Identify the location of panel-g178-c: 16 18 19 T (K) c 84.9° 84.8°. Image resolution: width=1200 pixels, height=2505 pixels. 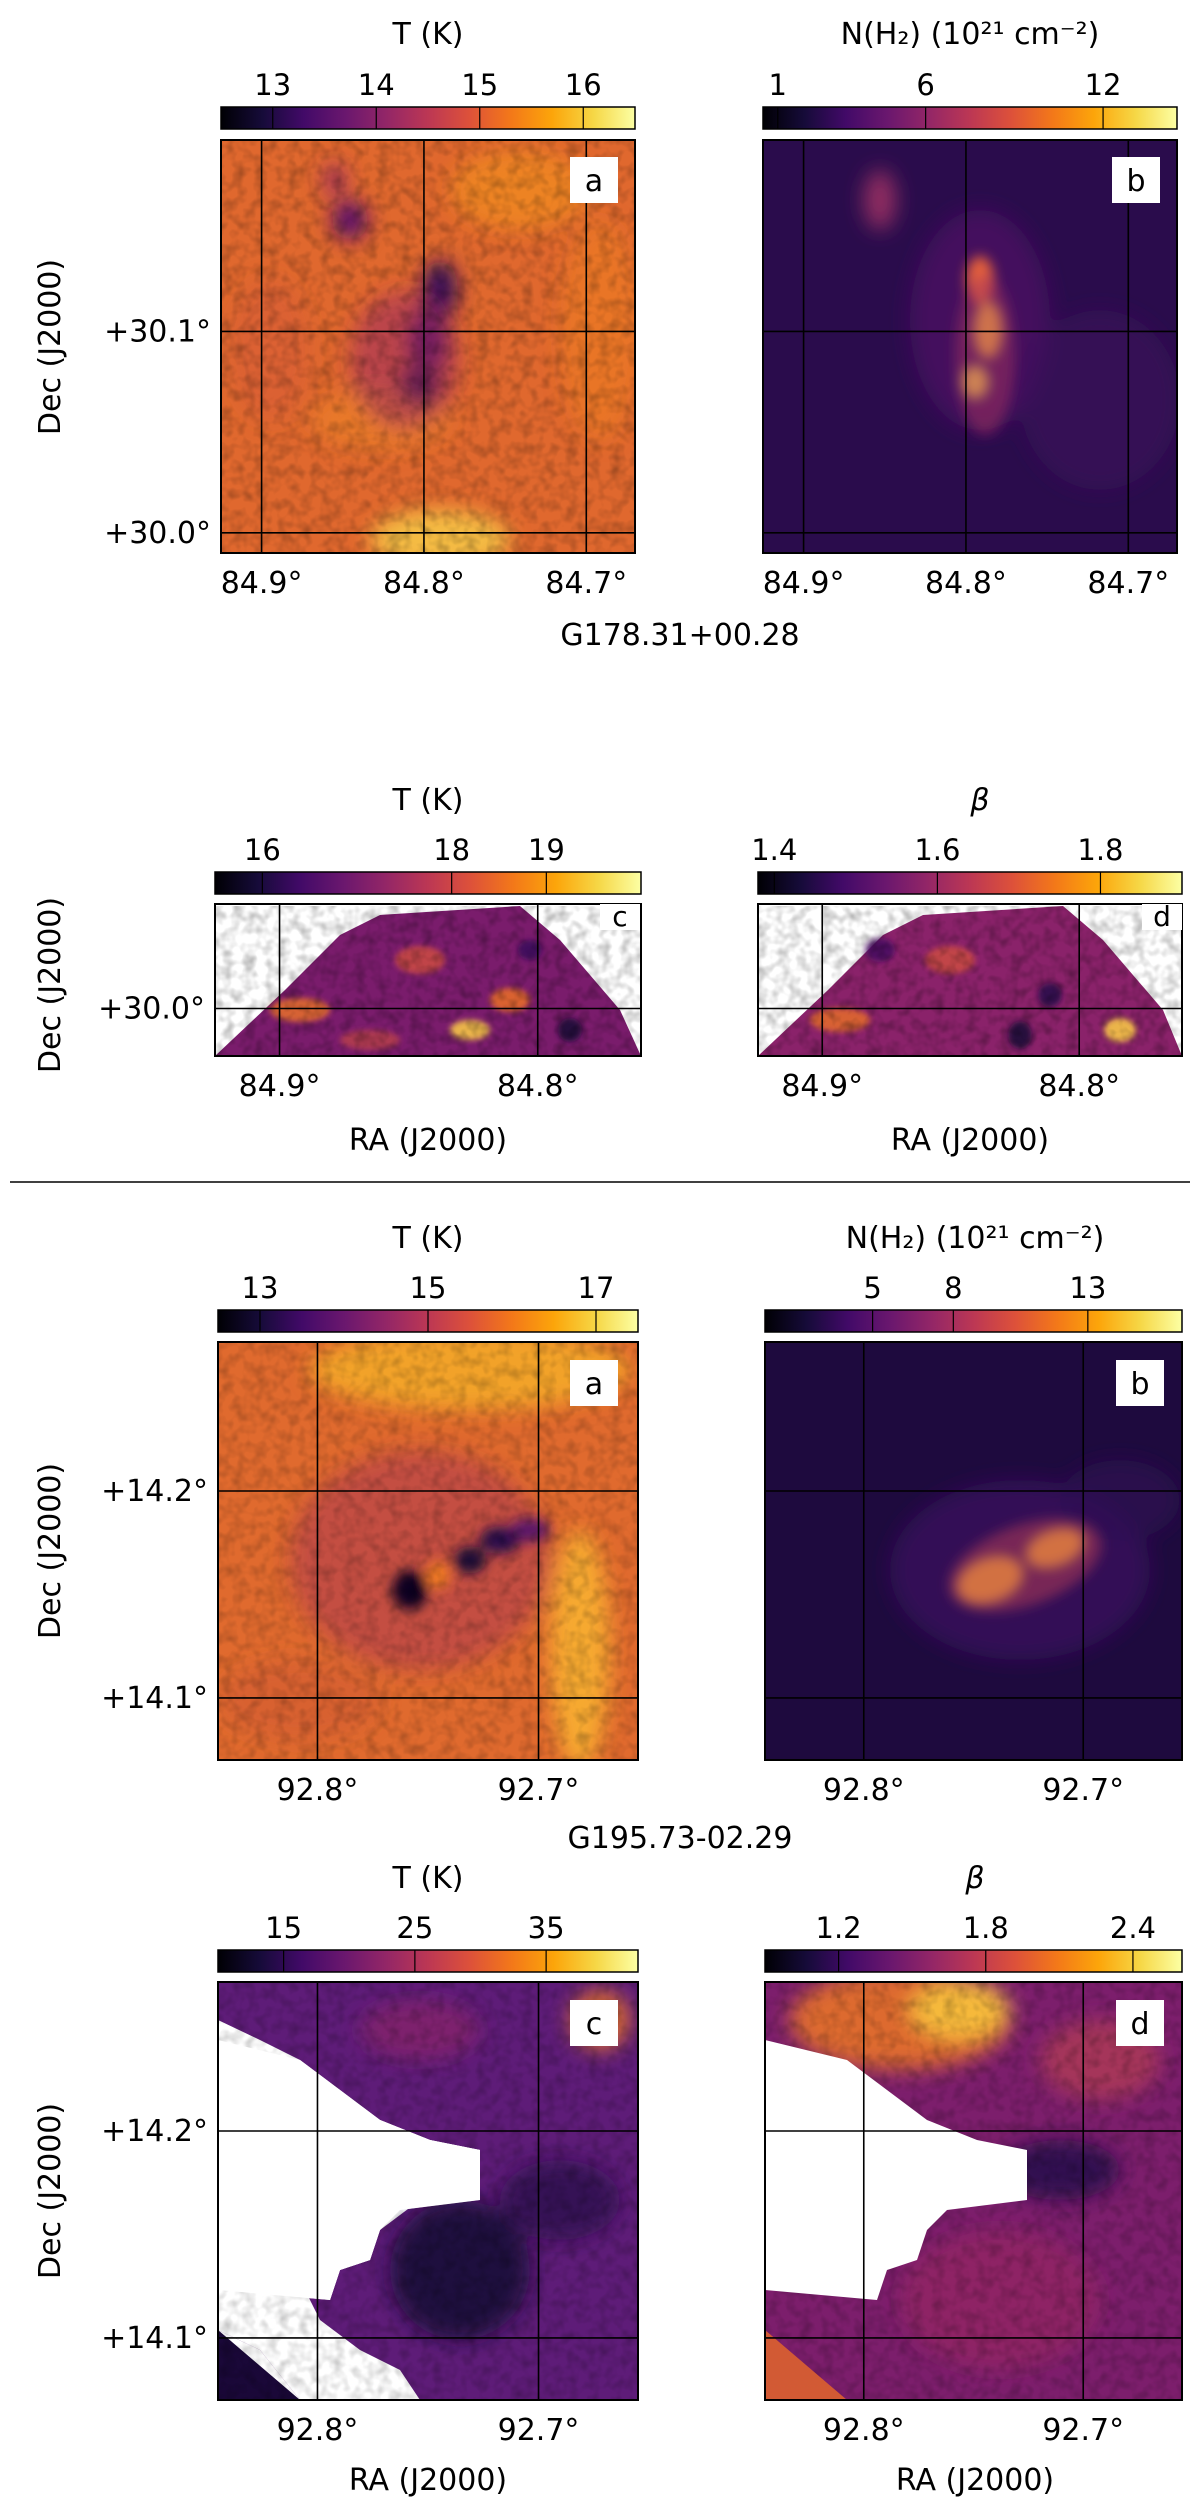
(337, 970).